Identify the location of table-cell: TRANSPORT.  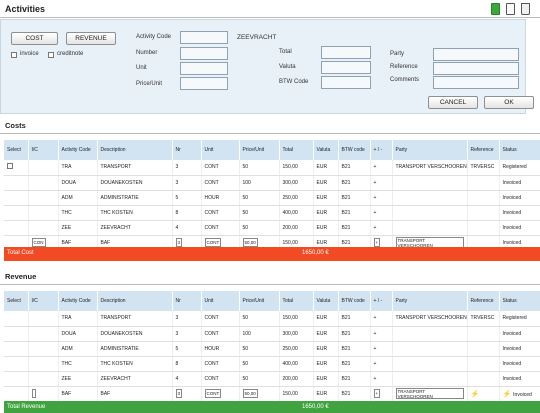
(135, 168).